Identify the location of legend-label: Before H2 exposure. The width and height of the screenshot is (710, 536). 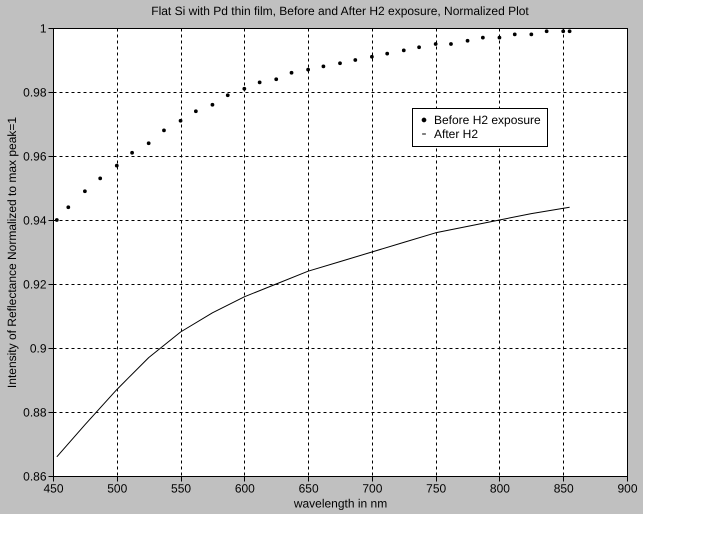
(488, 120).